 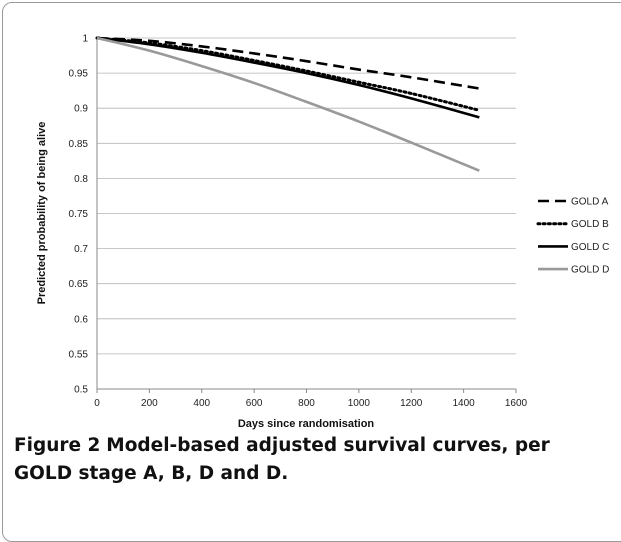 What do you see at coordinates (79, 144) in the screenshot?
I see `y-tick-label: 0.85` at bounding box center [79, 144].